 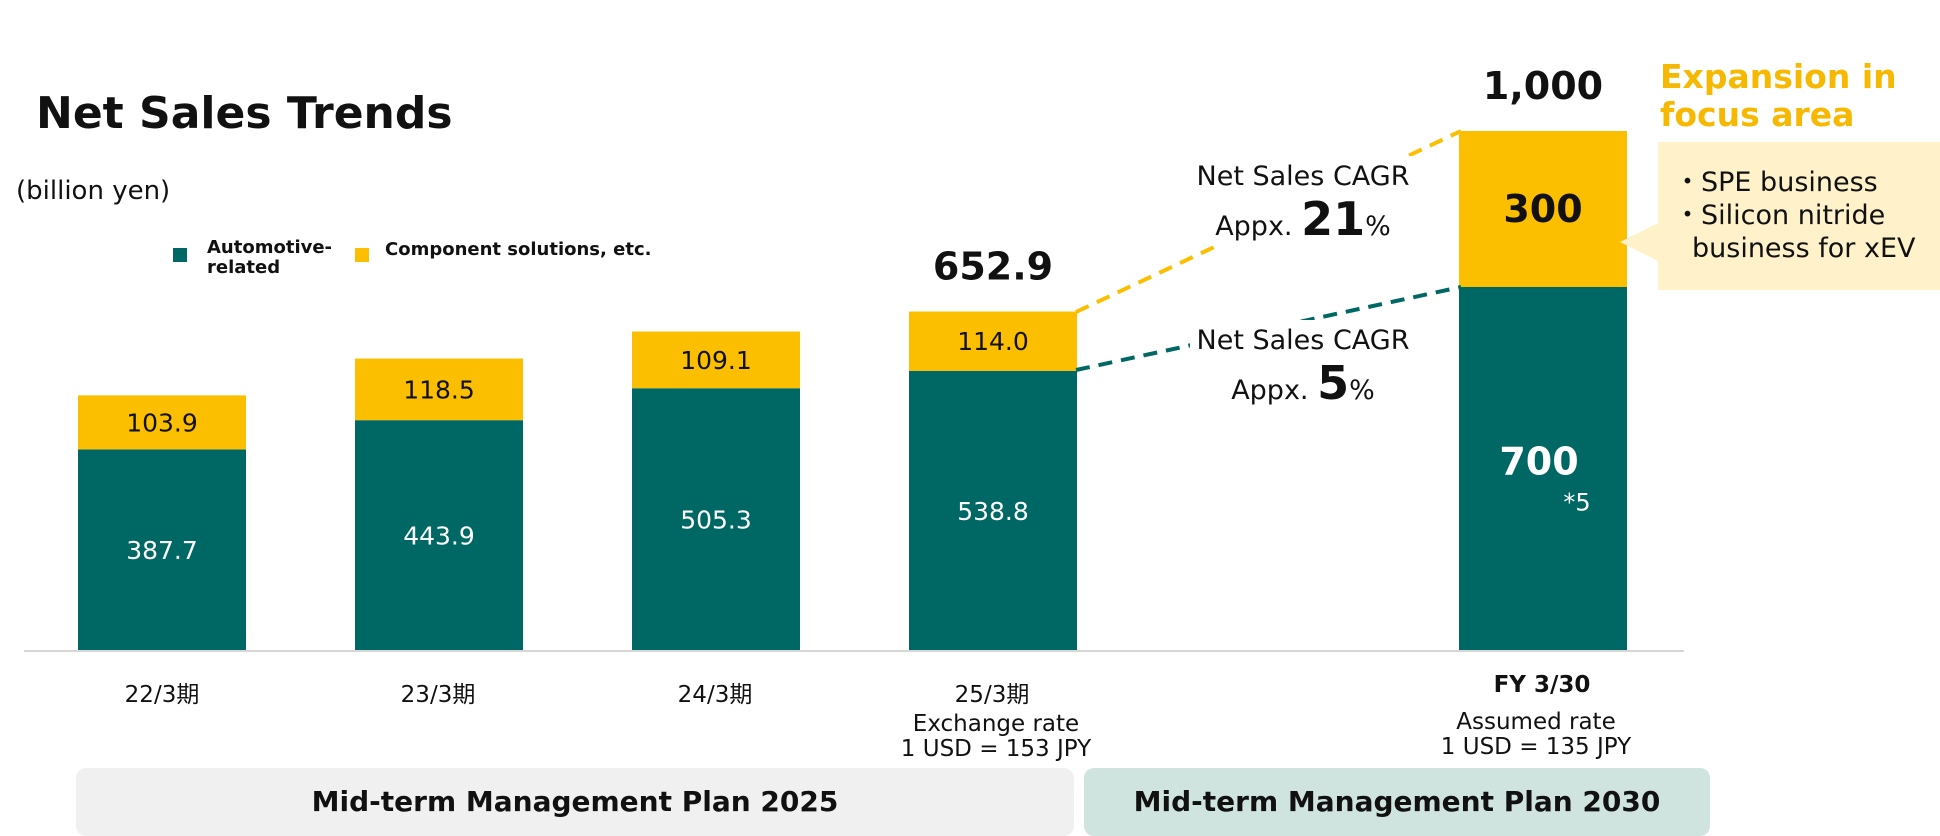 What do you see at coordinates (1543, 86) in the screenshot?
I see `total-label: 1,000` at bounding box center [1543, 86].